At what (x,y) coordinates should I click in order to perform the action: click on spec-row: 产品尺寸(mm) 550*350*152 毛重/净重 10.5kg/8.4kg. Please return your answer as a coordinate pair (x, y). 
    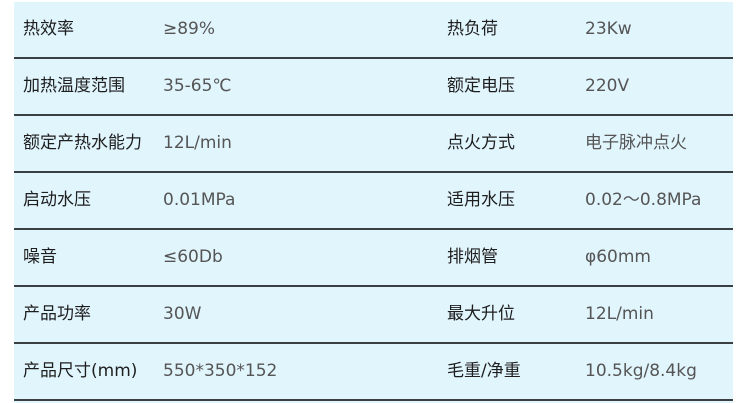
    Looking at the image, I should click on (373, 372).